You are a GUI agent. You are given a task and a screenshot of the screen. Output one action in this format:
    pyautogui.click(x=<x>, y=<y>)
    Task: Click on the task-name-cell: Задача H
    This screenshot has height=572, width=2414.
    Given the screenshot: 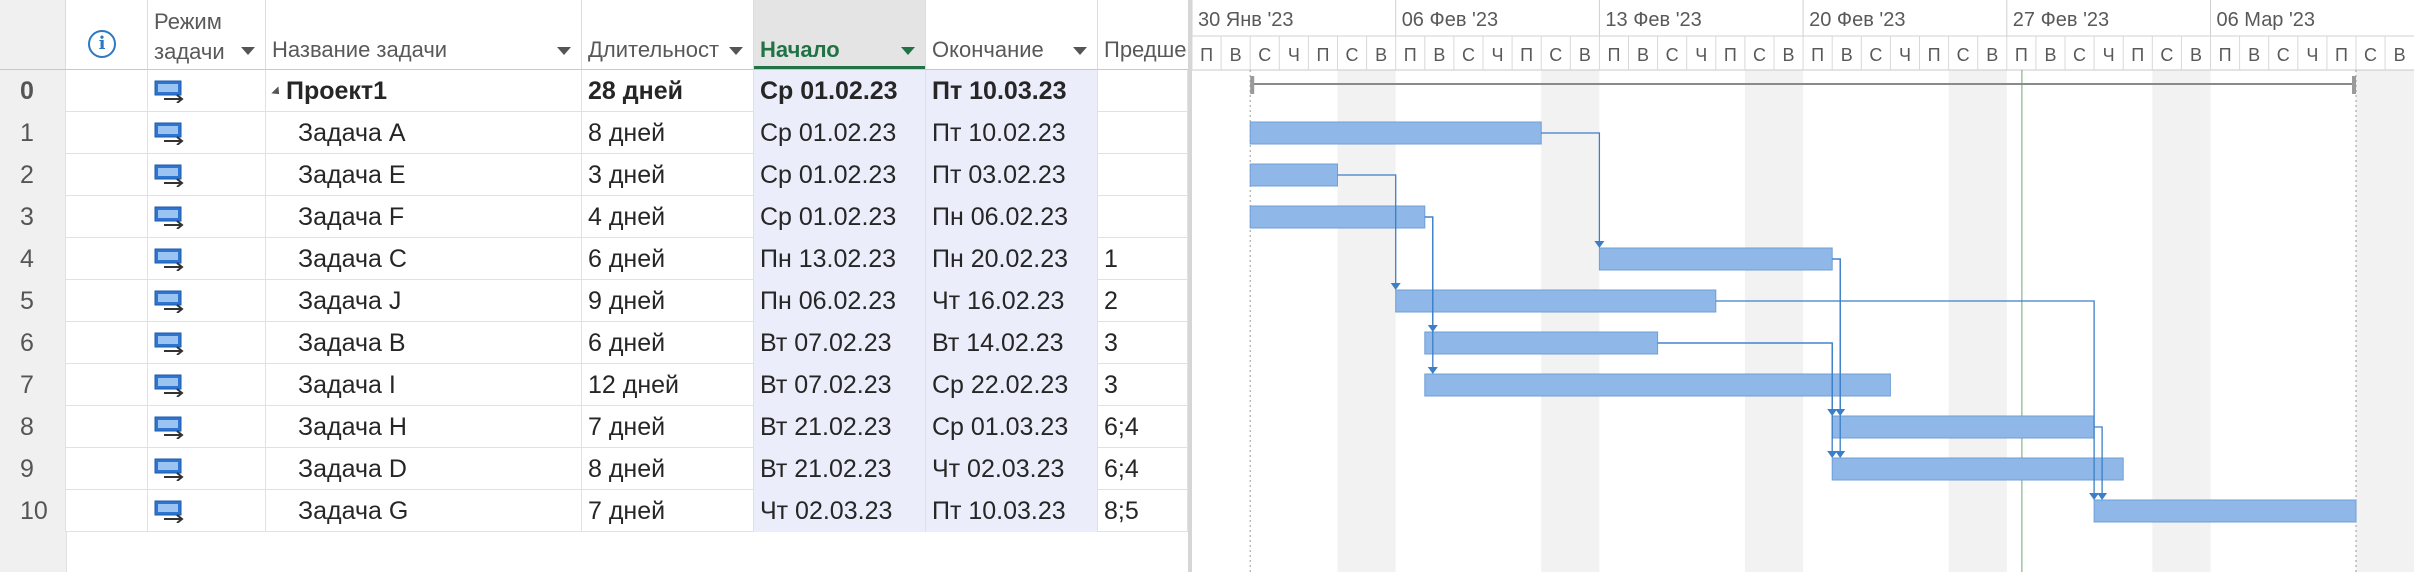 What is the action you would take?
    pyautogui.click(x=424, y=427)
    